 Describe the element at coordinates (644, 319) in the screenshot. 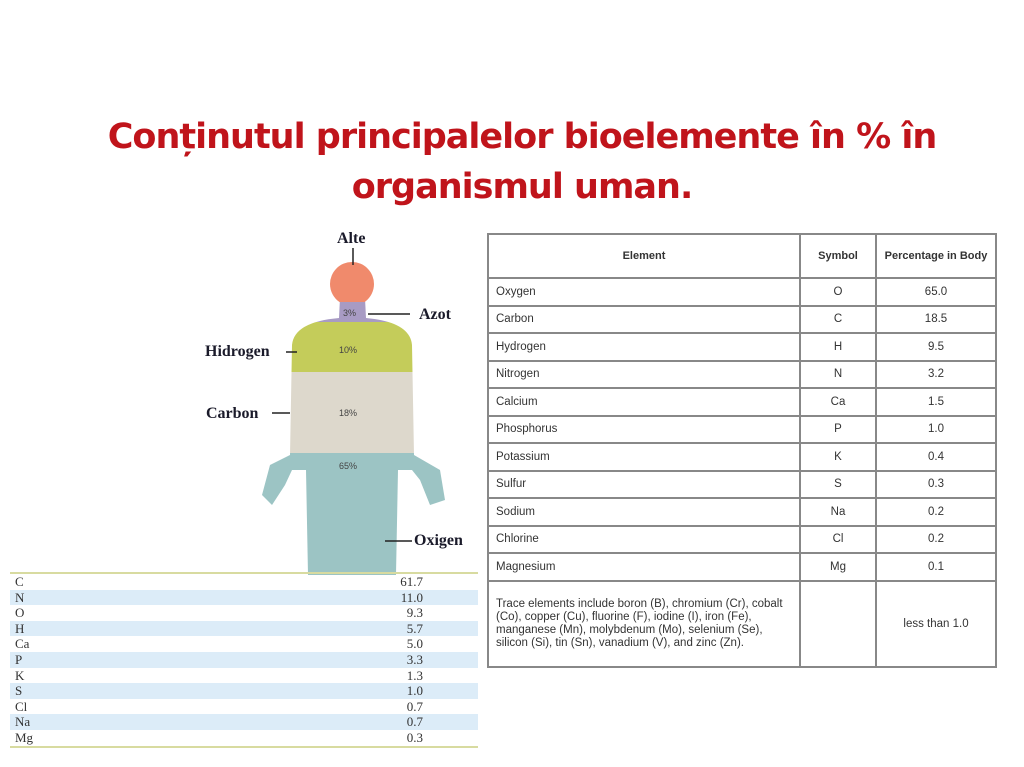

I see `element-cell: Carbon` at that location.